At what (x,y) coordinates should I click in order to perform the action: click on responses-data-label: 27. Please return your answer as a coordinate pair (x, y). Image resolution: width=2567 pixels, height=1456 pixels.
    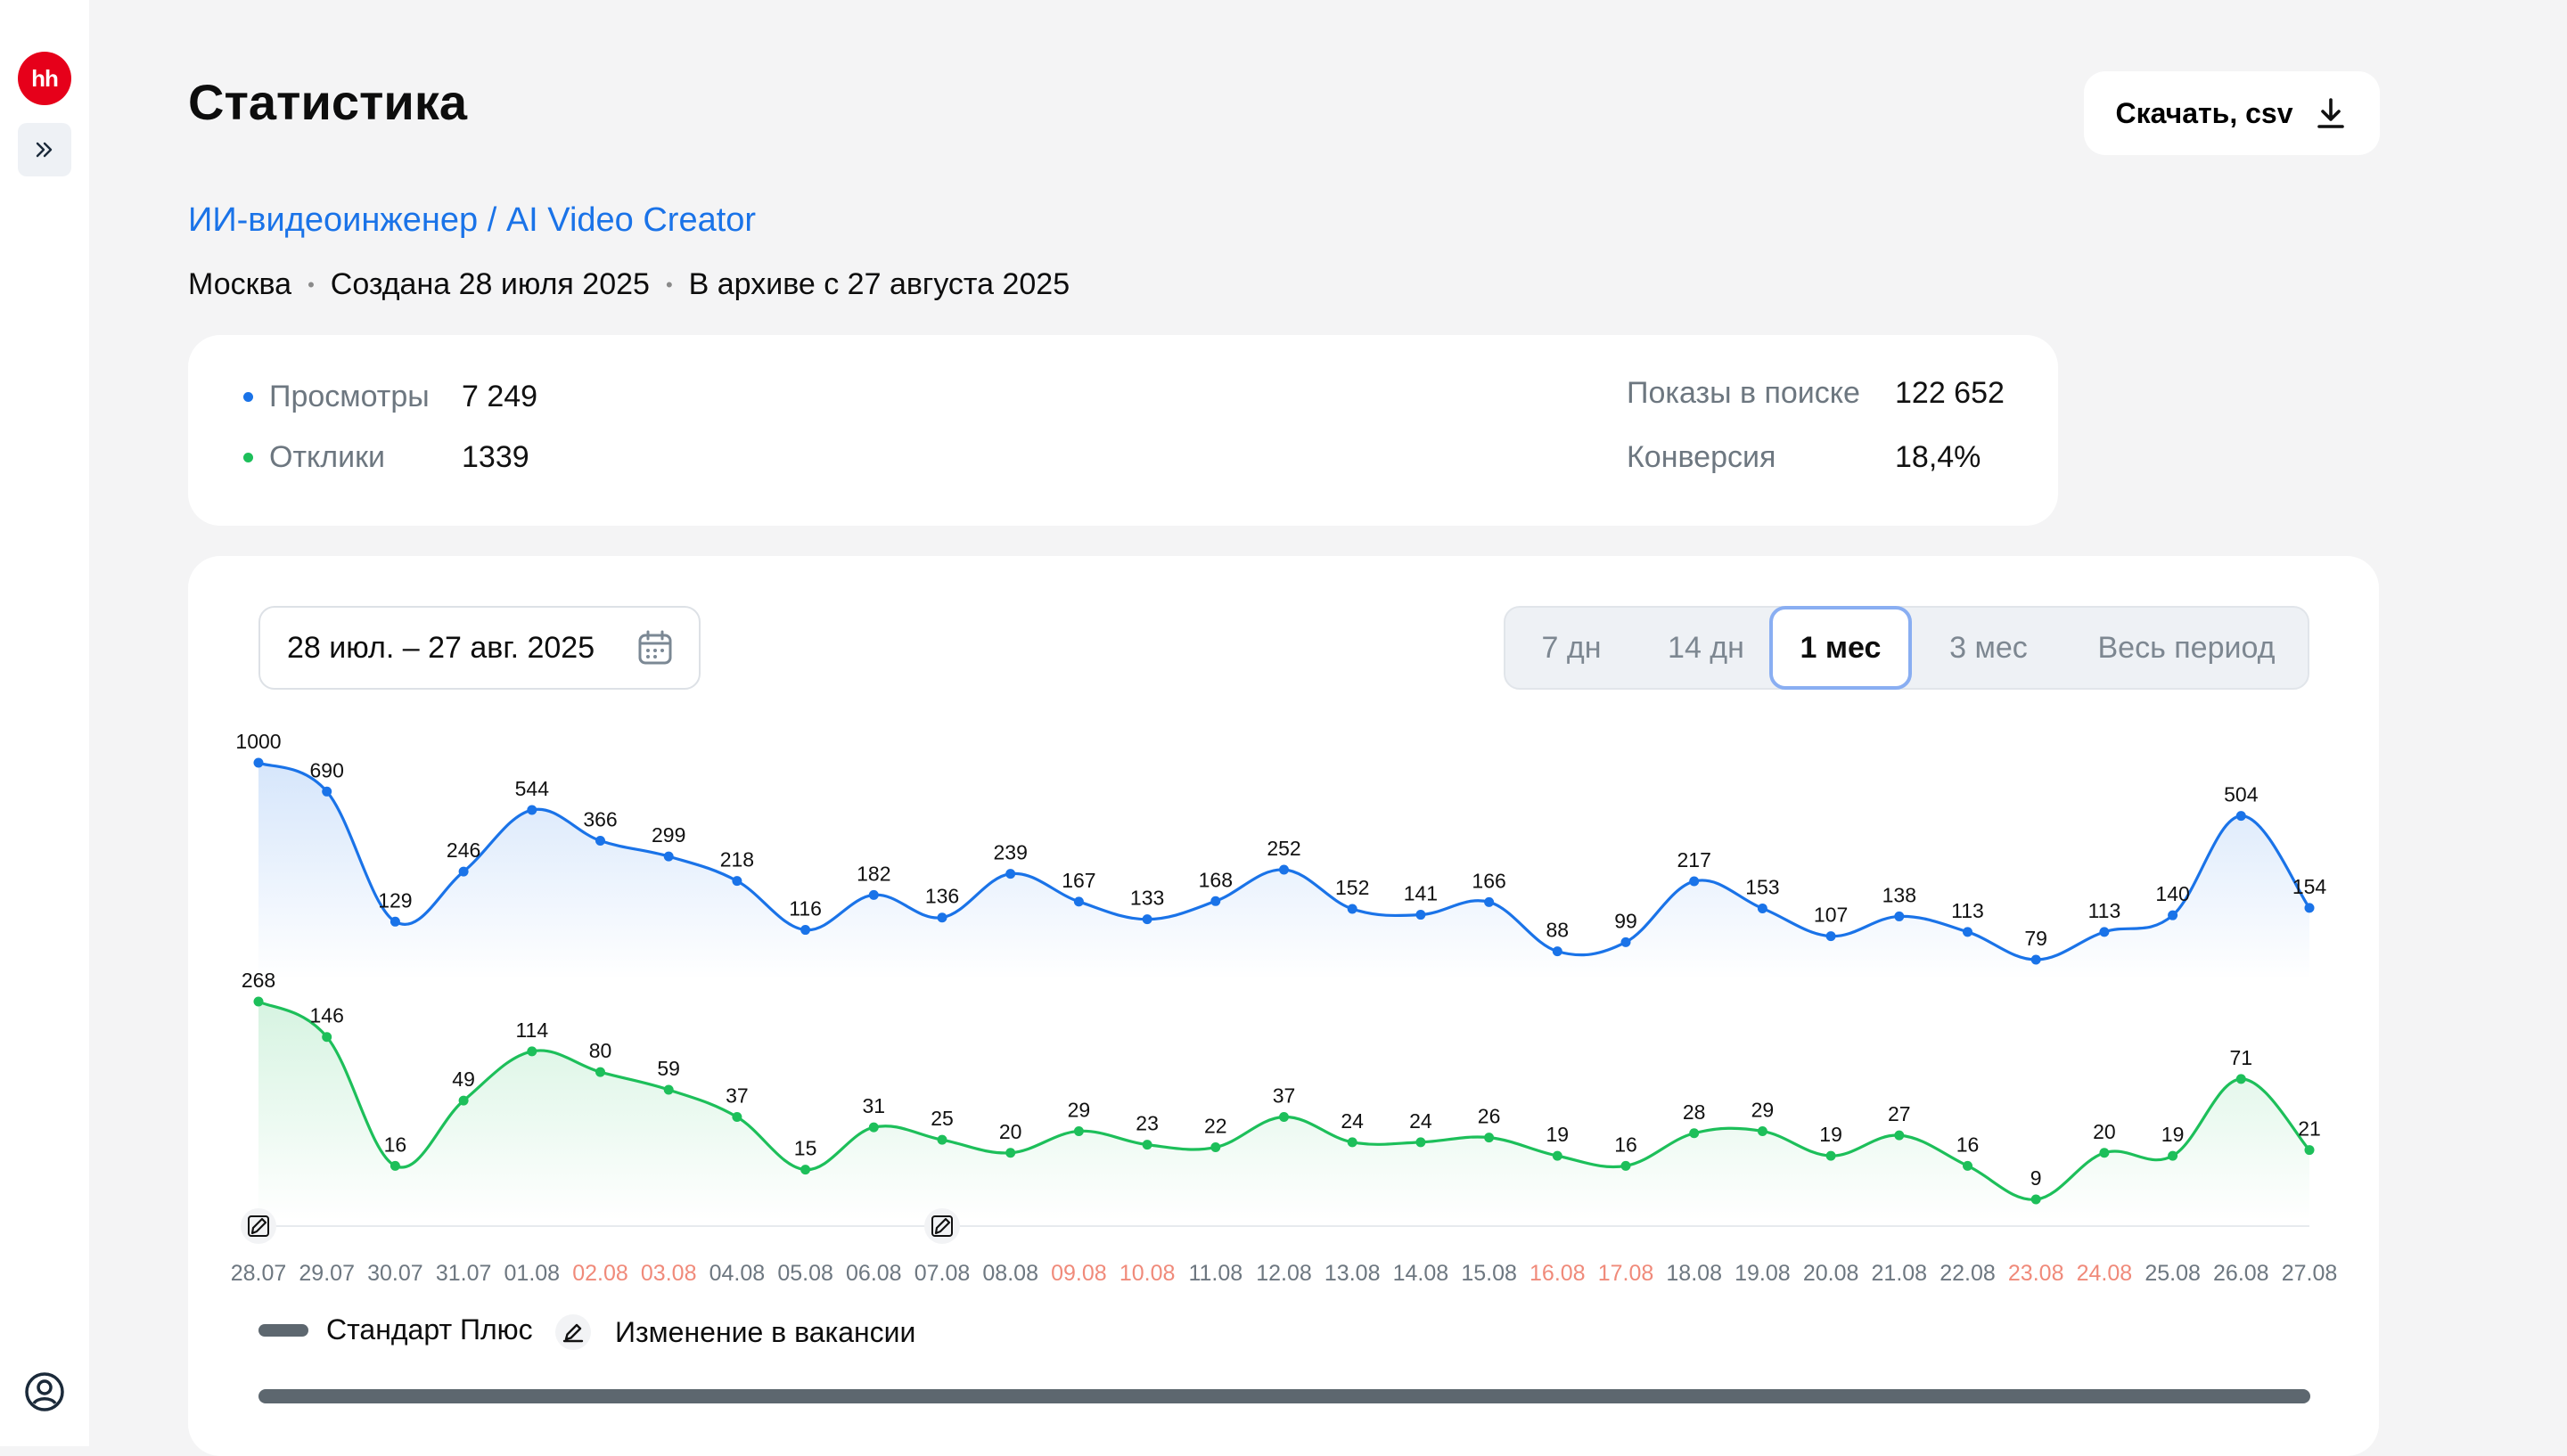
    Looking at the image, I should click on (1899, 1113).